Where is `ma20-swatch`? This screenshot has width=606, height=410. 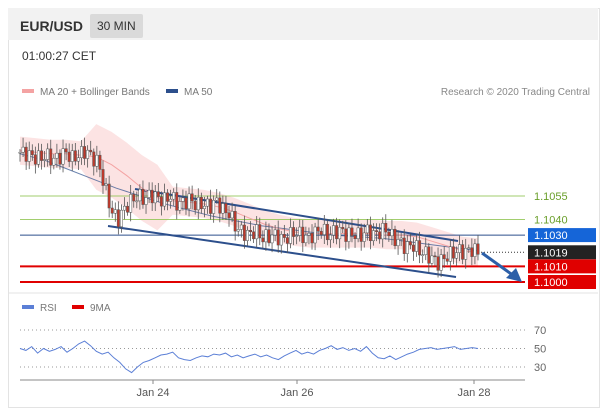
ma20-swatch is located at coordinates (28, 91).